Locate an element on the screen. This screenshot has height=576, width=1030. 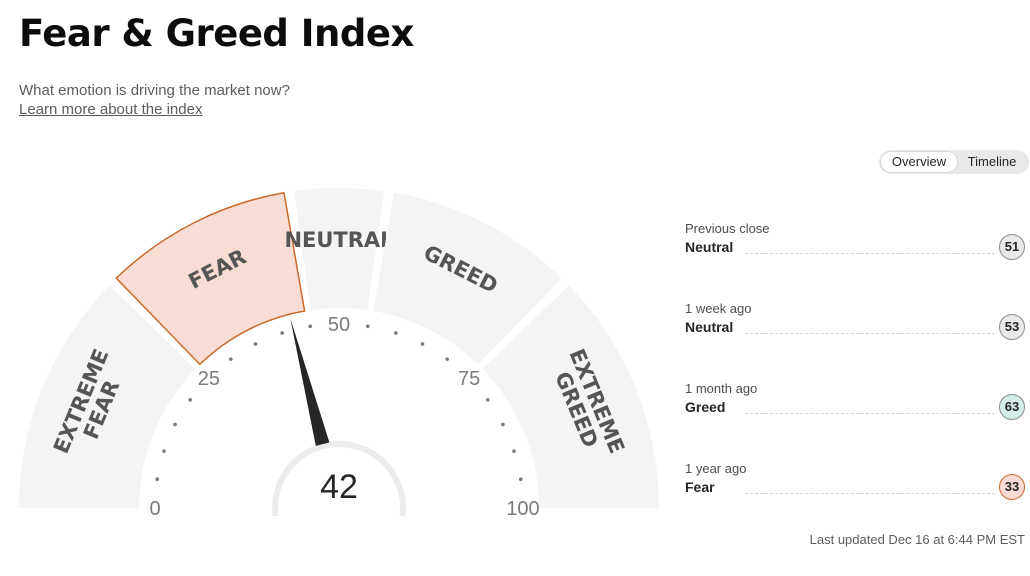
gauge-zone-fear is located at coordinates (210, 278).